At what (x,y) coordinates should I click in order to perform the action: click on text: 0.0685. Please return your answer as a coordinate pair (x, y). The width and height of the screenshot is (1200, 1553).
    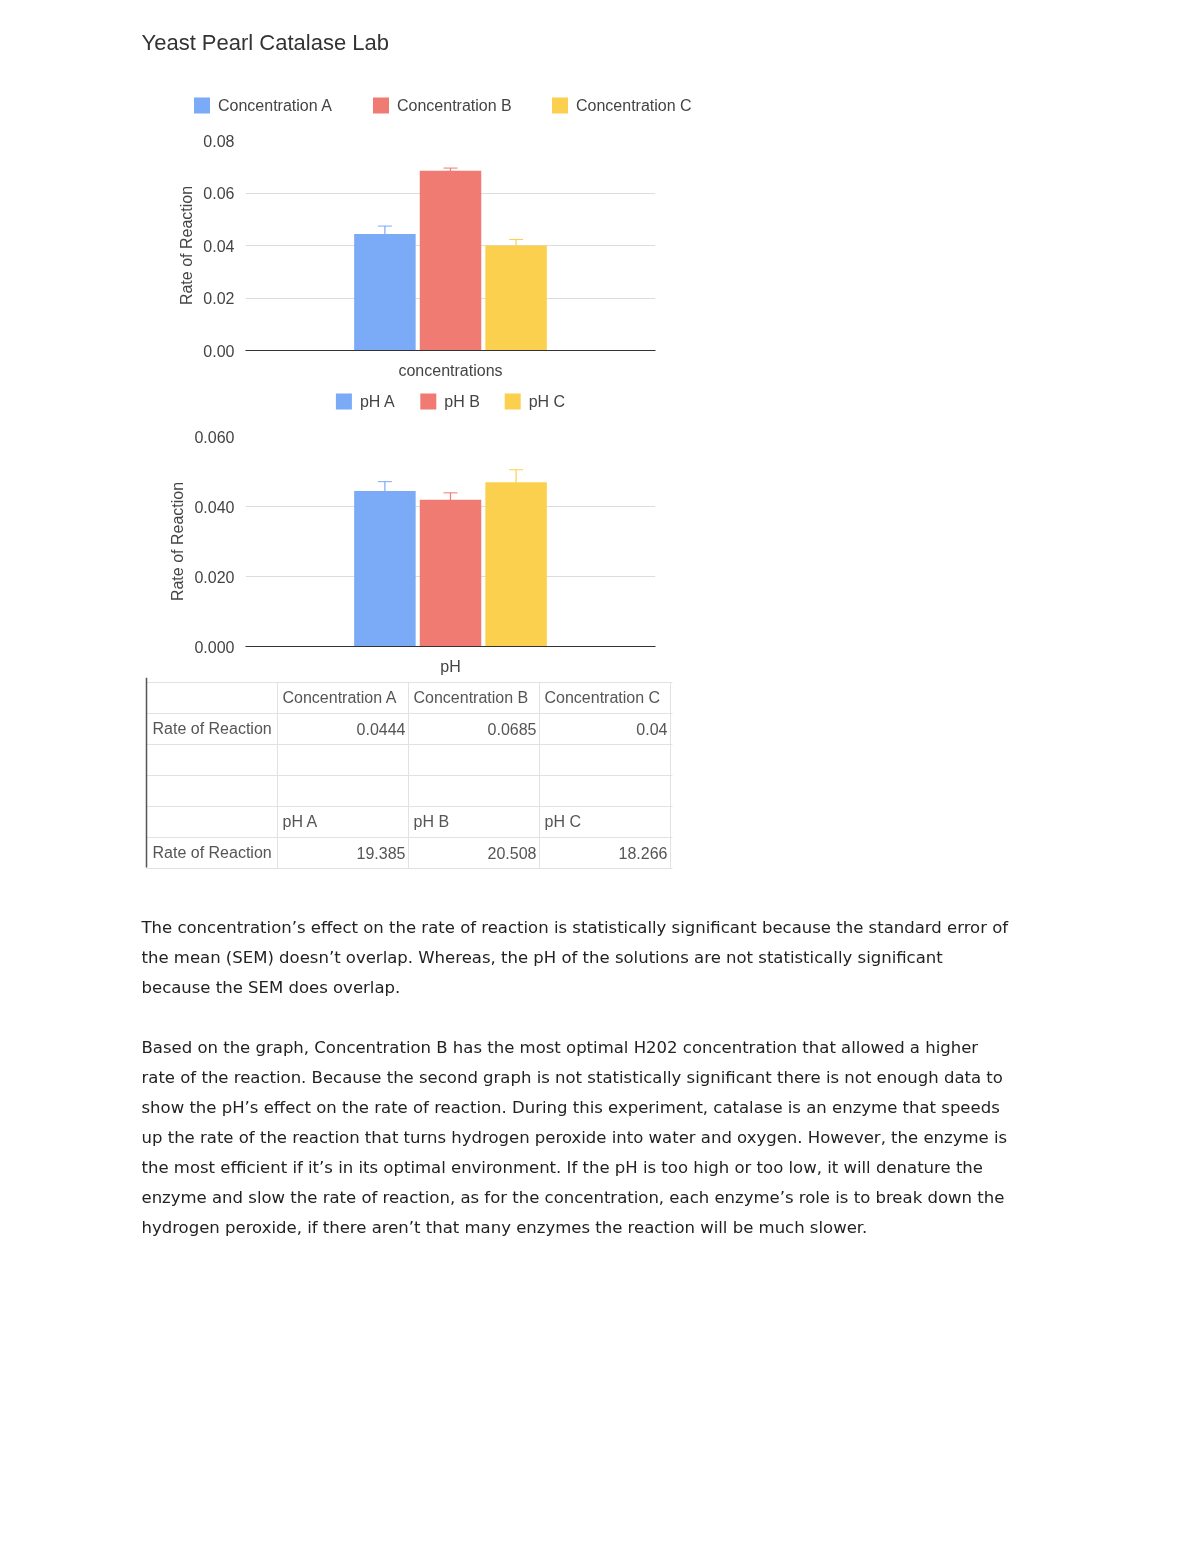
    Looking at the image, I should click on (512, 729).